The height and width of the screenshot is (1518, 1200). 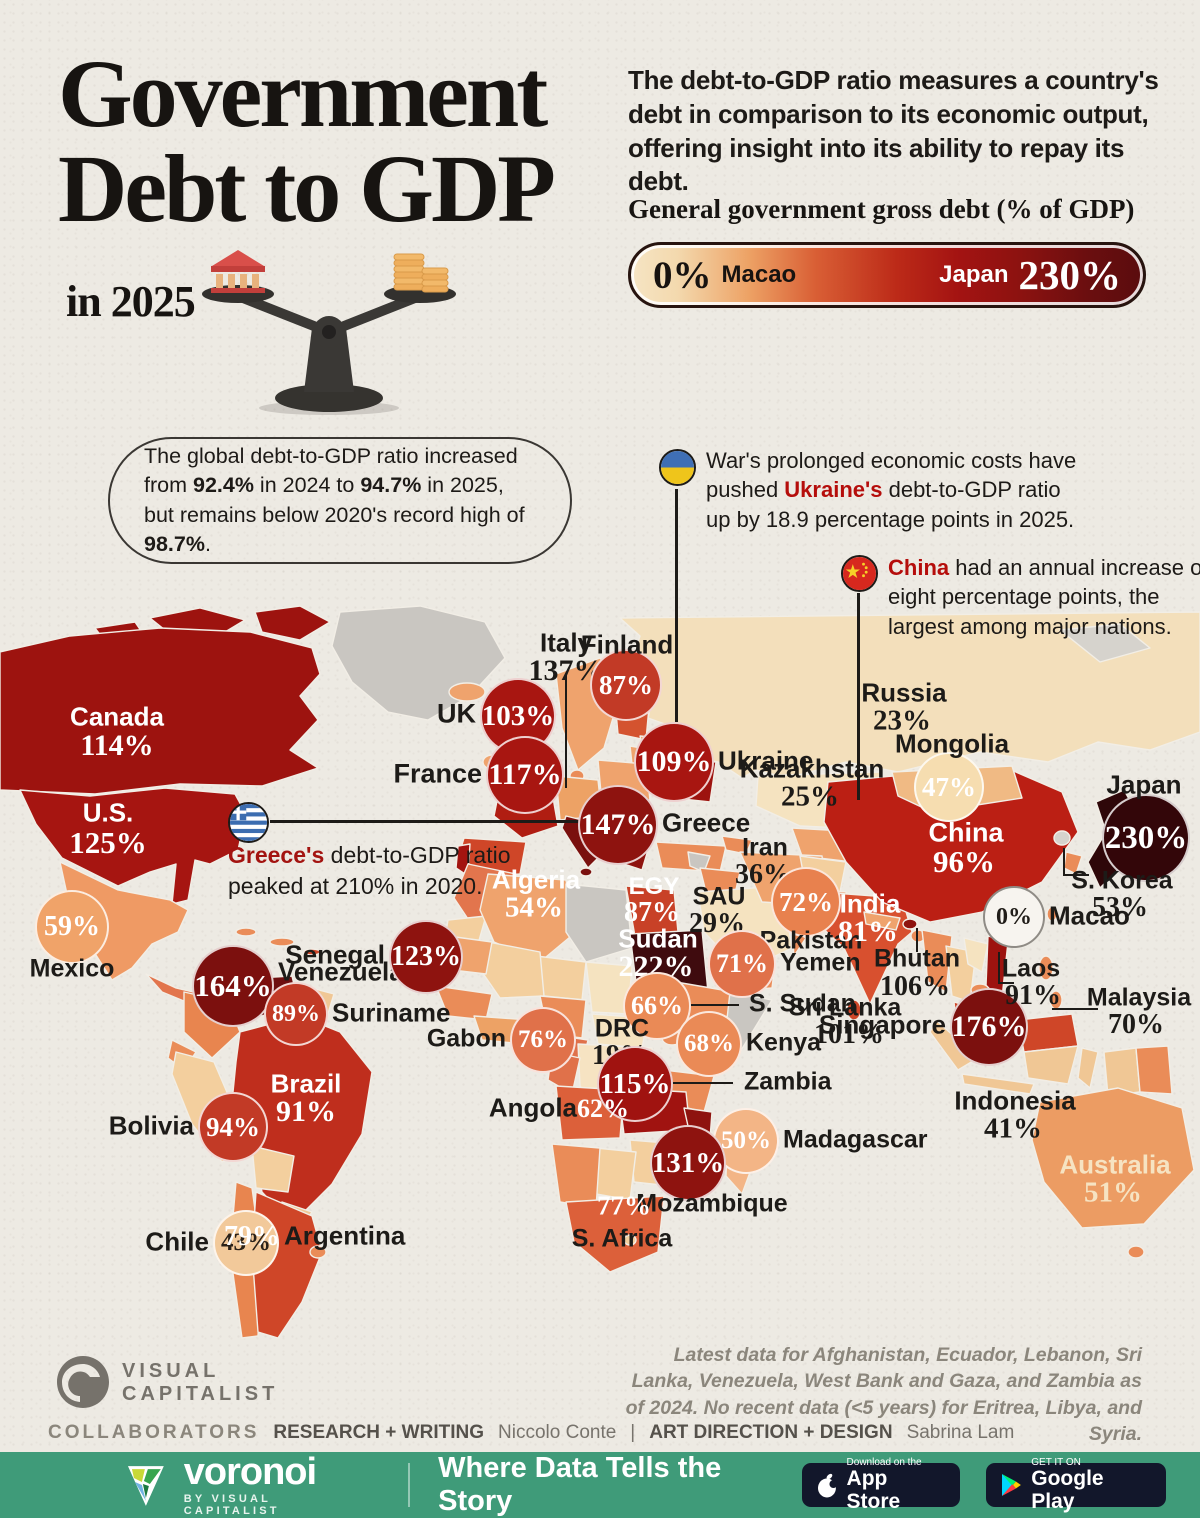 What do you see at coordinates (654, 886) in the screenshot?
I see `map-label-egy: EGY` at bounding box center [654, 886].